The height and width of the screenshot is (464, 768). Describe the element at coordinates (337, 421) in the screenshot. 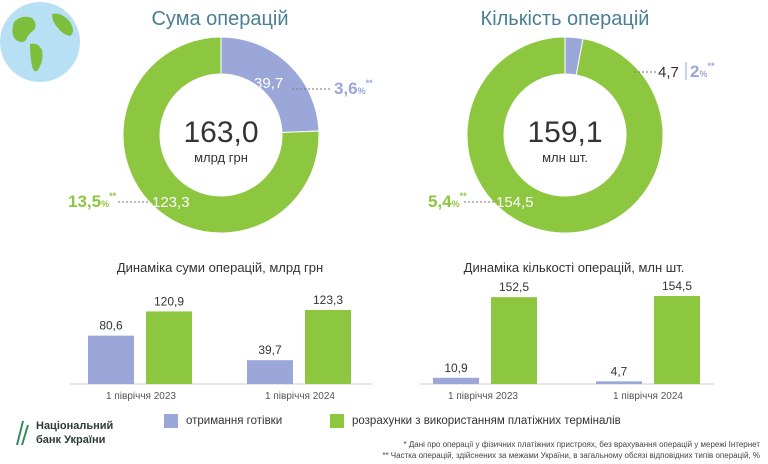

I see `legend-swatch-terminal` at that location.